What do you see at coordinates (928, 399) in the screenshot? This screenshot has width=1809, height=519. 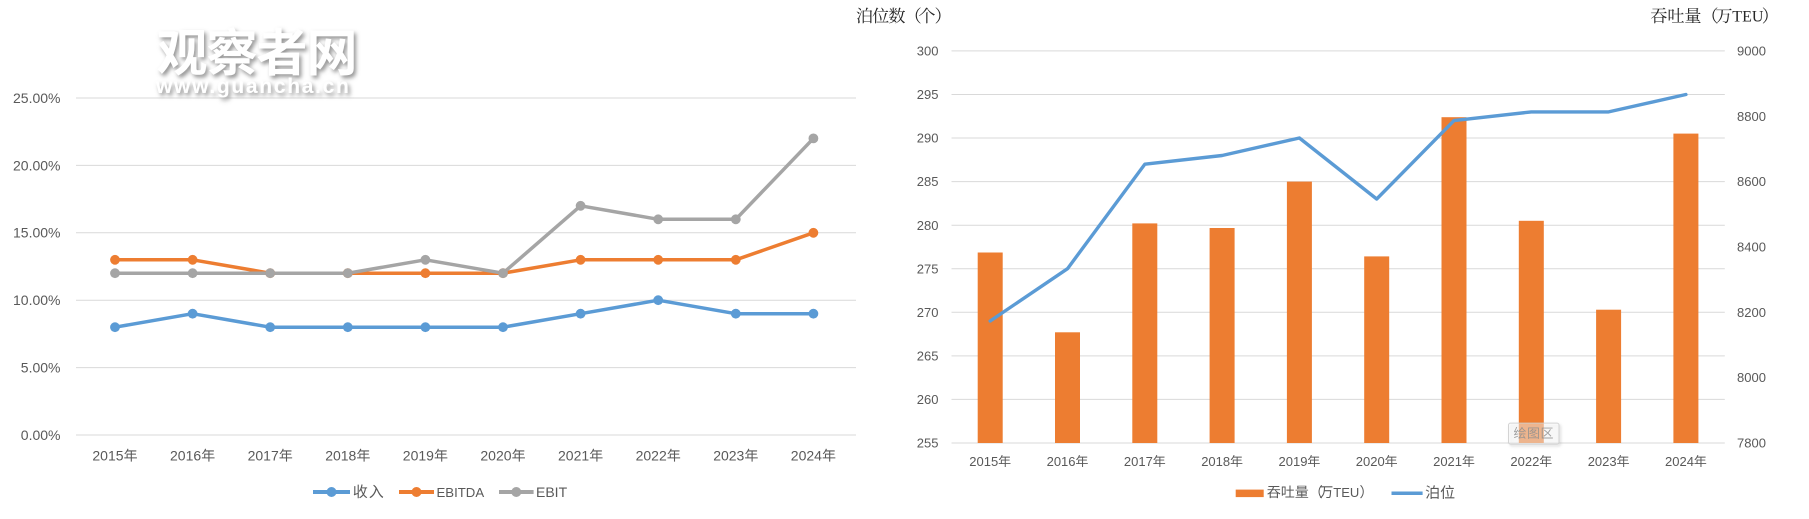 I see `svg-text: 260` at bounding box center [928, 399].